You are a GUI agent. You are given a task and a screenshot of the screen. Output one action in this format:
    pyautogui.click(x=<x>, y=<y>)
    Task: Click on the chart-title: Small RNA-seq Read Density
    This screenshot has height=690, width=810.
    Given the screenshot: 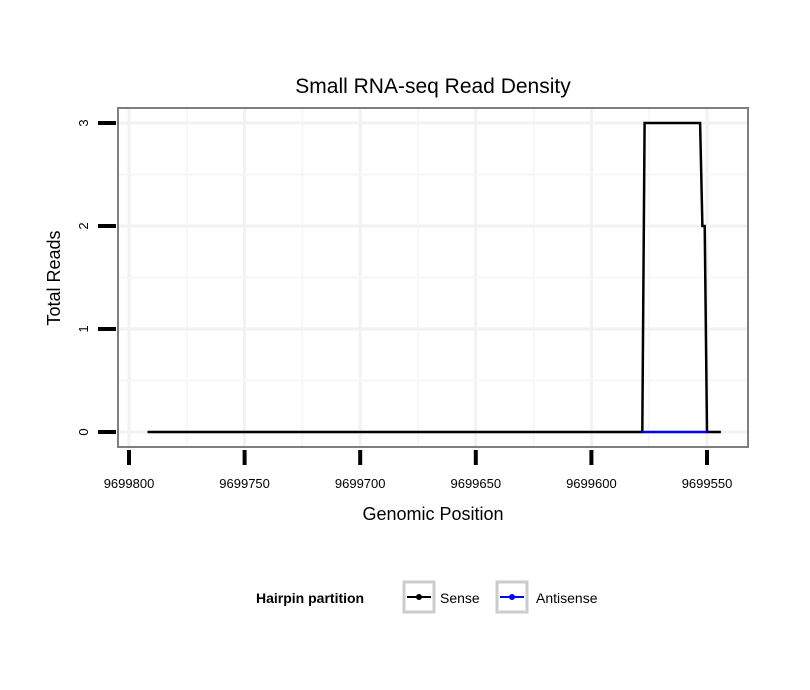 What is the action you would take?
    pyautogui.click(x=433, y=86)
    